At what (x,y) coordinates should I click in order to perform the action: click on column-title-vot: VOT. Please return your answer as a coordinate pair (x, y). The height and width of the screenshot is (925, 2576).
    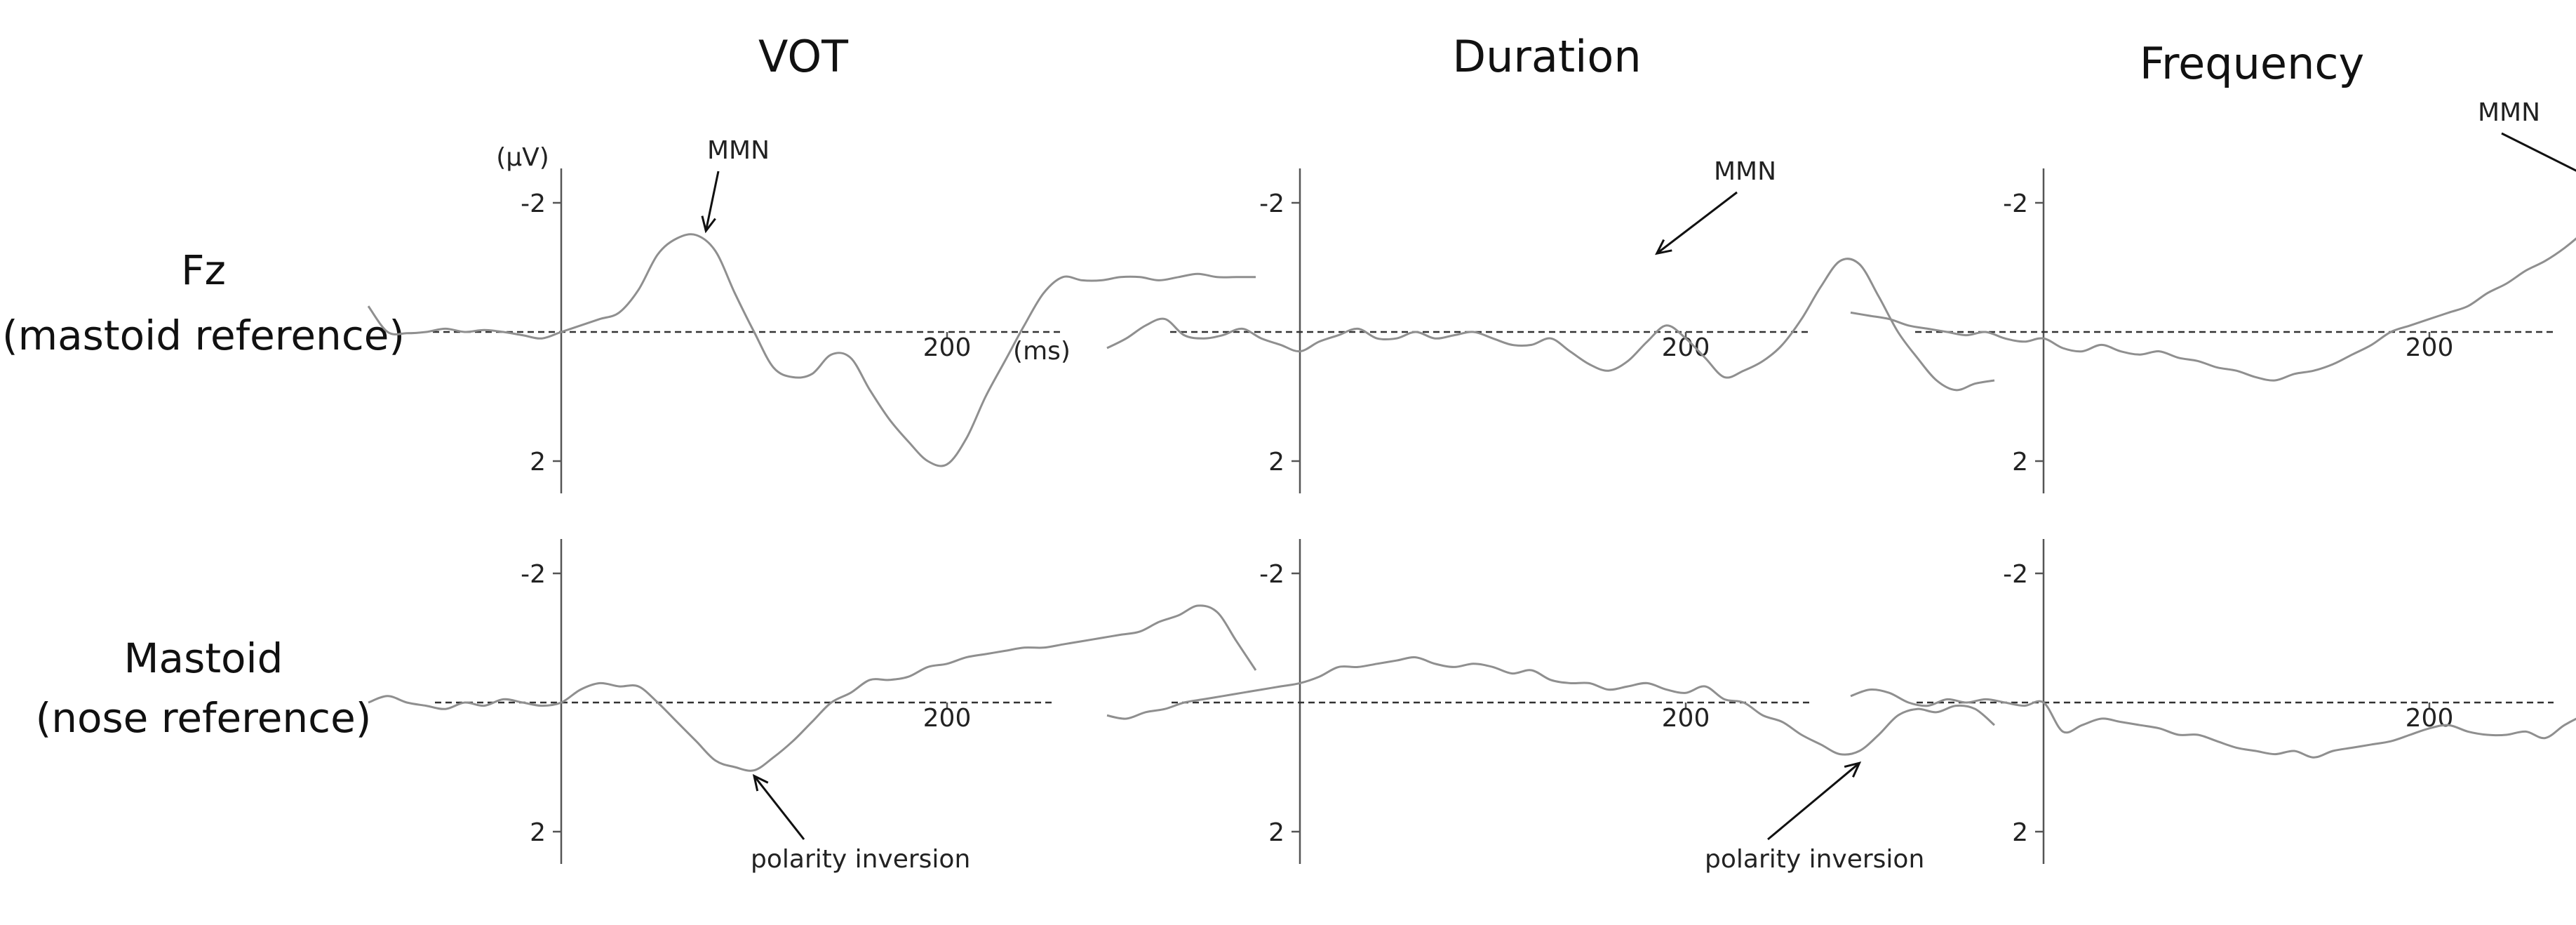
    Looking at the image, I should click on (804, 57).